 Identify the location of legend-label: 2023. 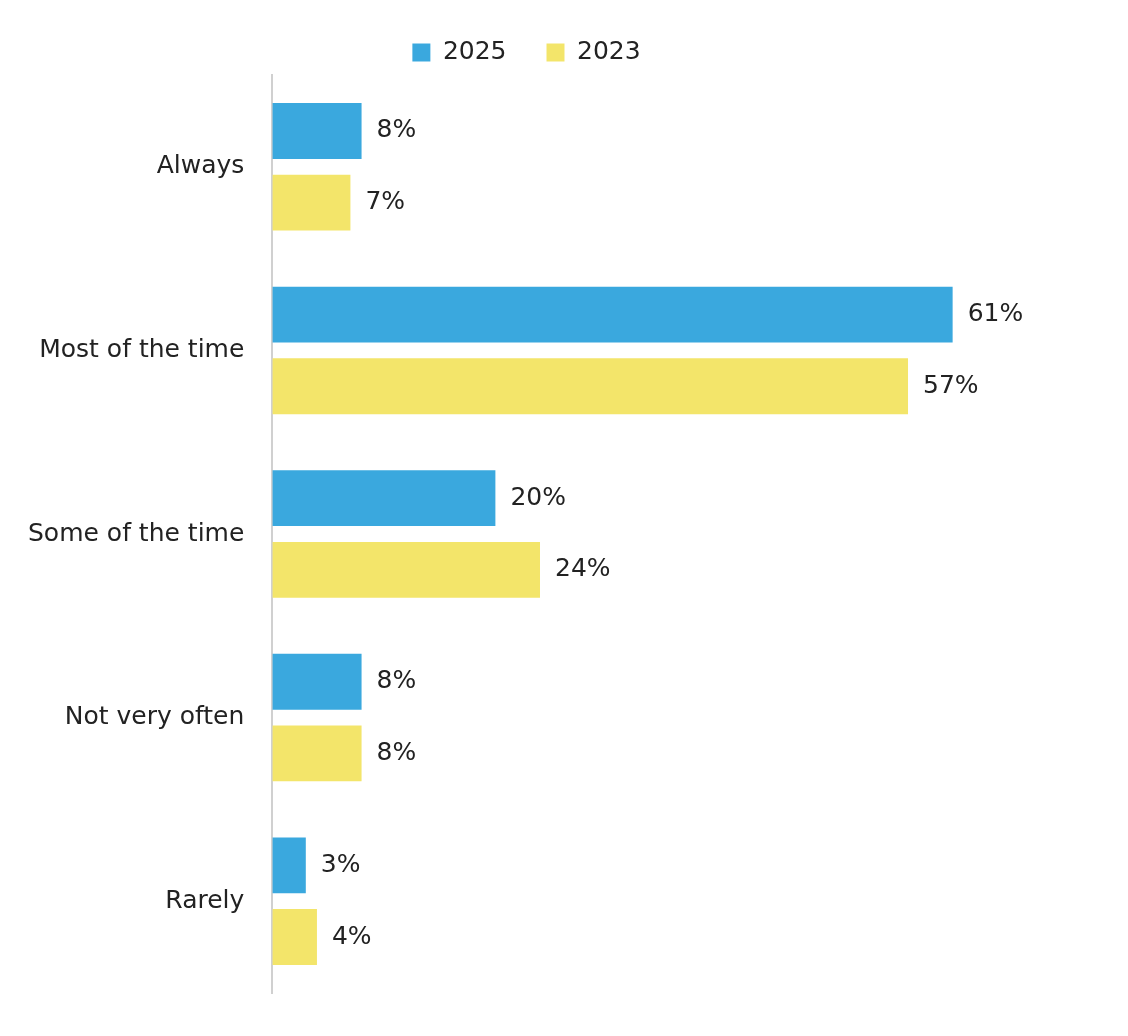
(609, 50).